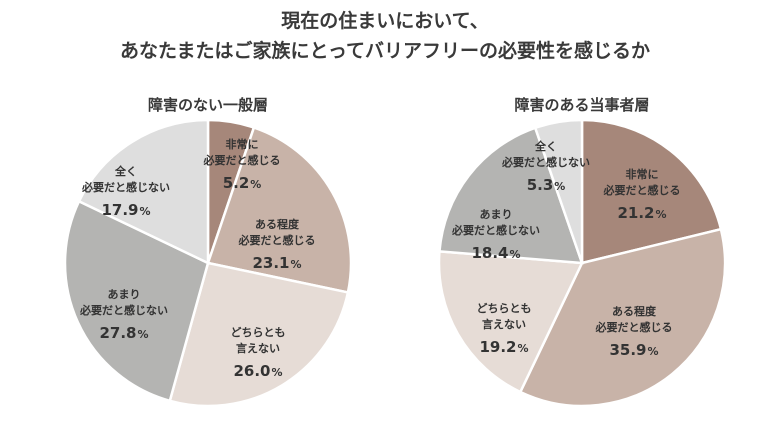 The height and width of the screenshot is (436, 770). What do you see at coordinates (385, 51) in the screenshot?
I see `chart-title-line-2: あなたまたはご家族にとってバリアフリーの必要性を感じるか` at bounding box center [385, 51].